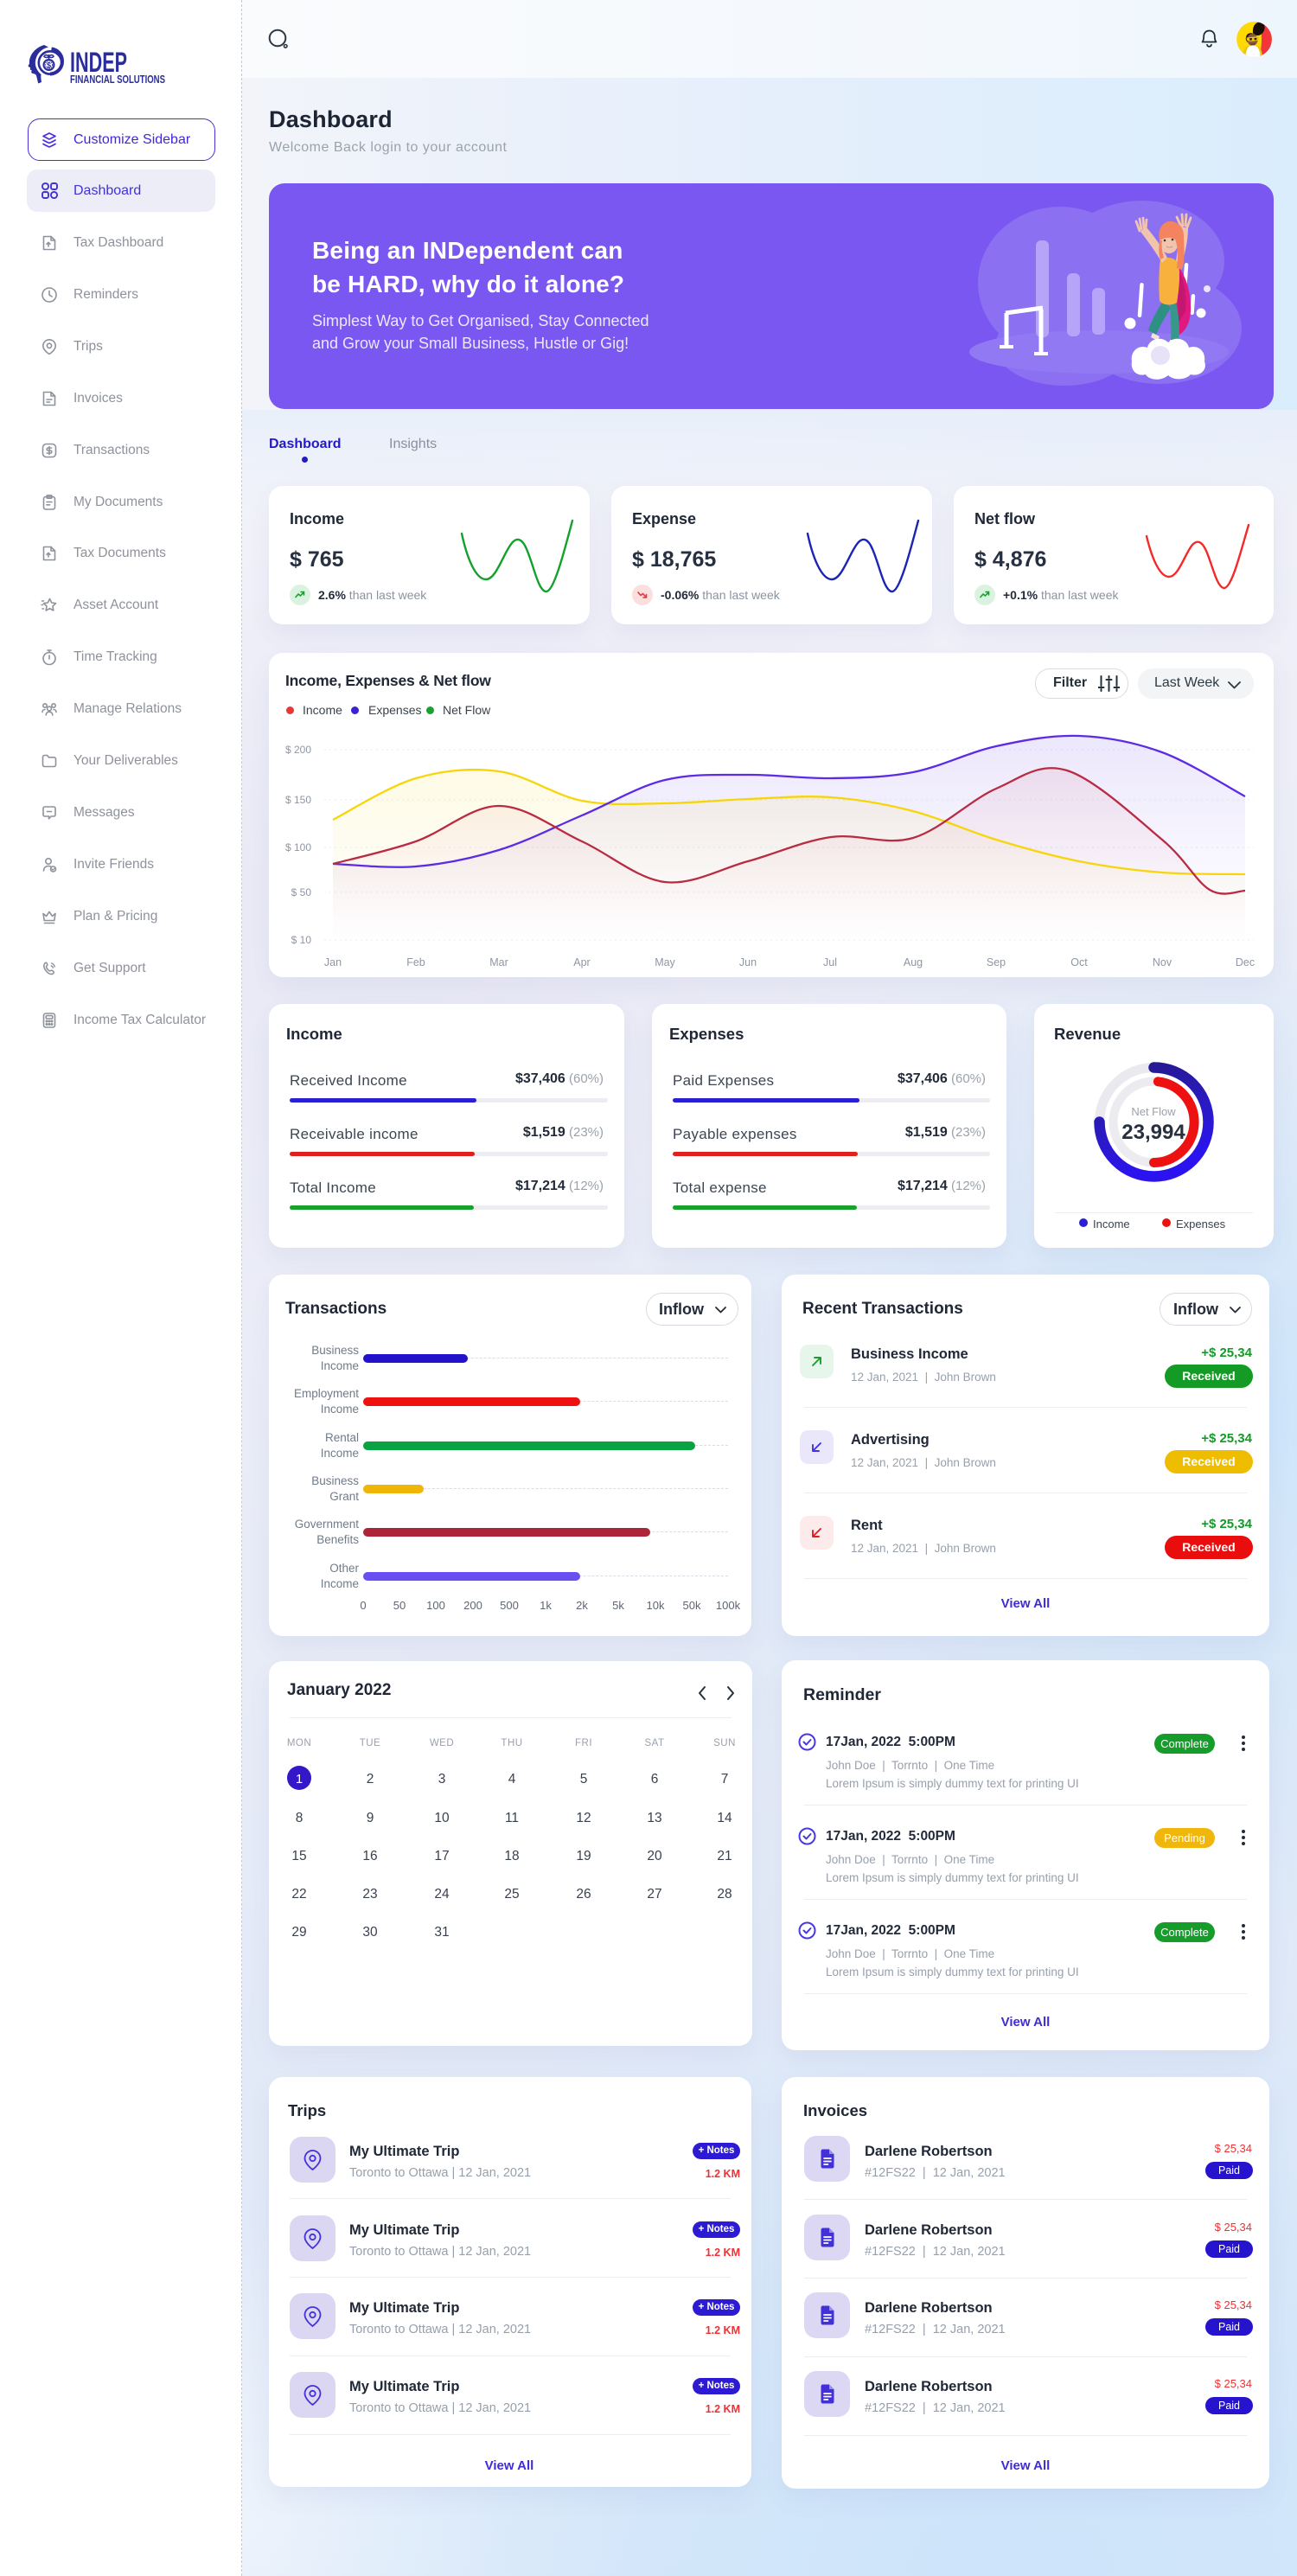 The image size is (1297, 2576). Describe the element at coordinates (117, 80) in the screenshot. I see `svg-text: FINANCIAL SOLUTIONS` at that location.